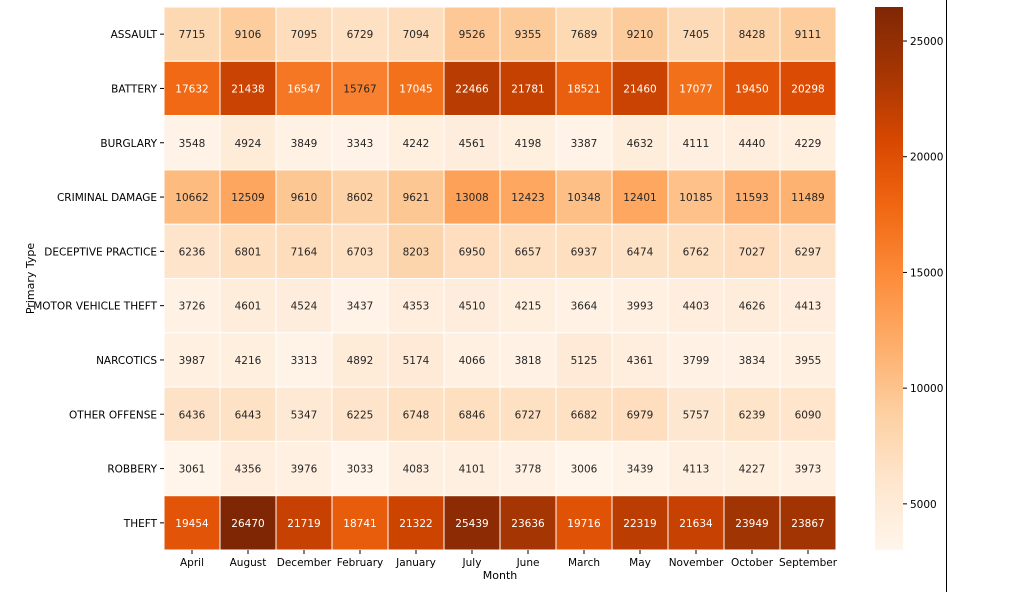  I want to click on cell-value-label: 3993, so click(640, 307).